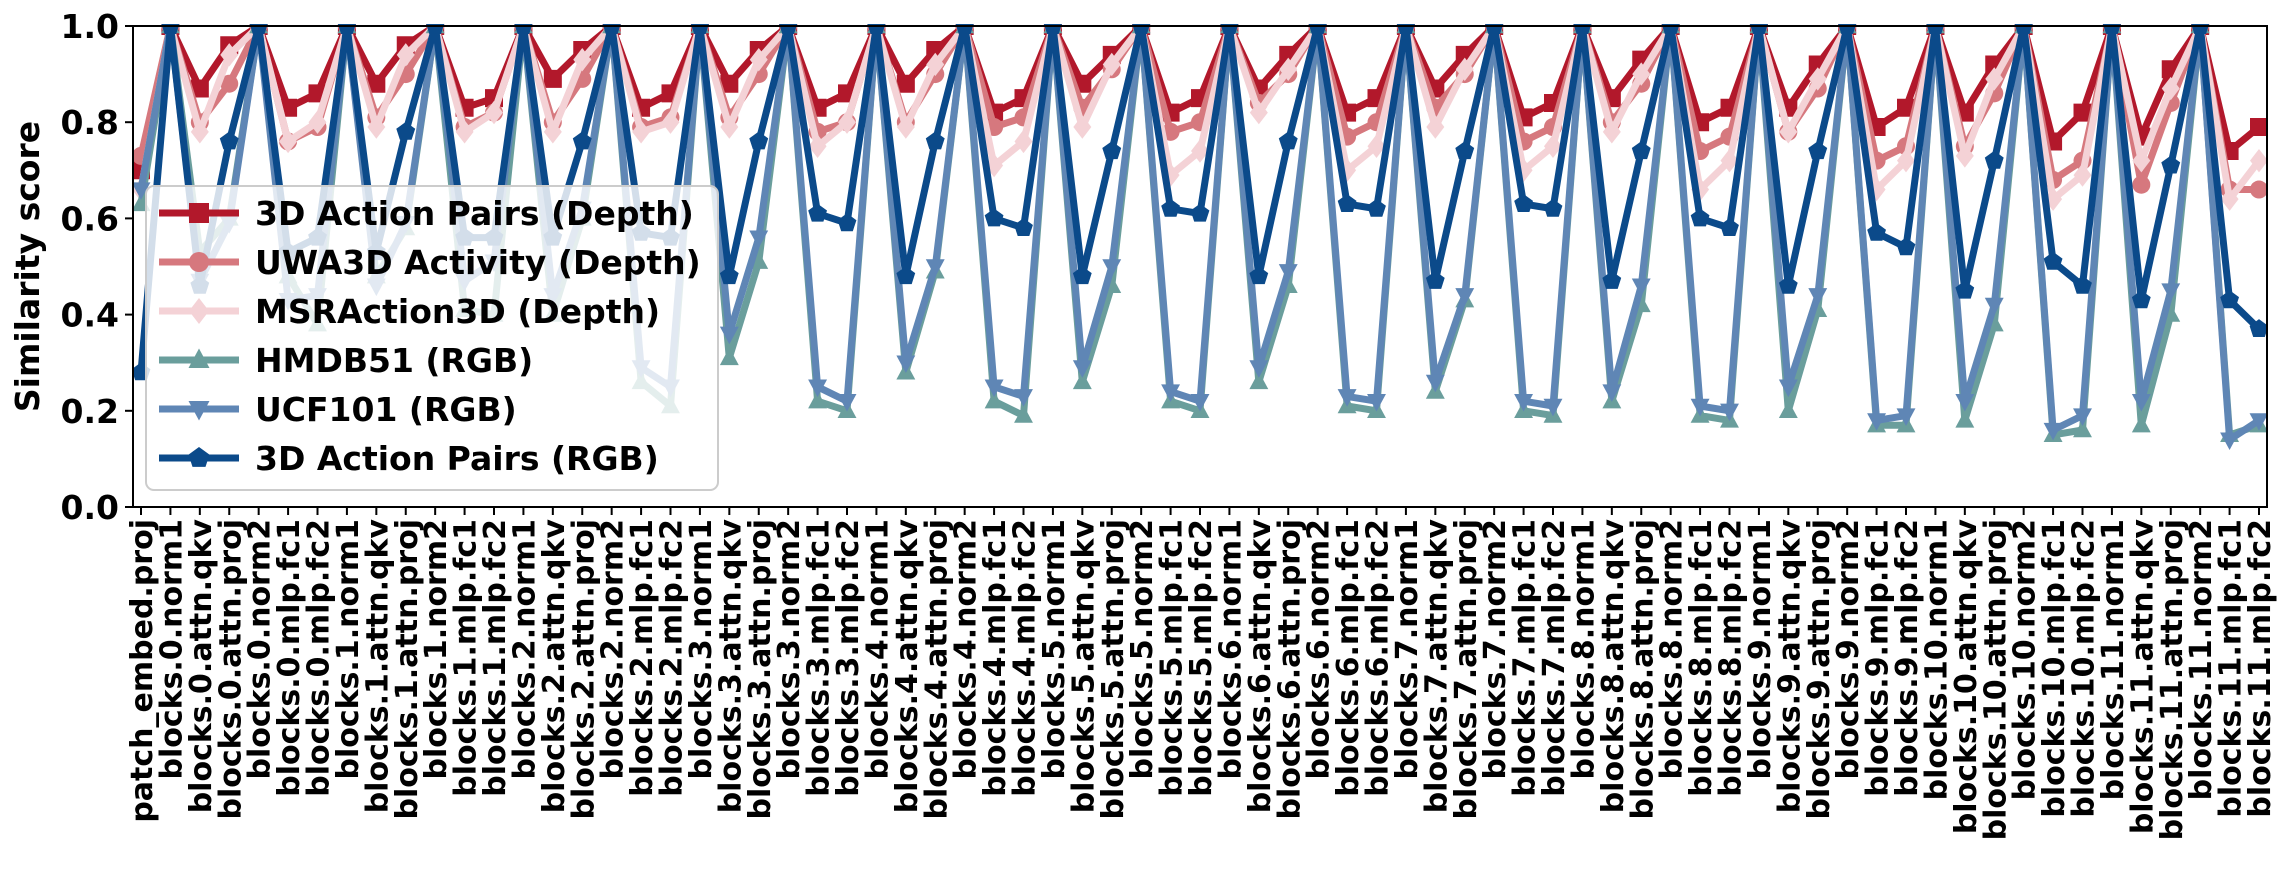 This screenshot has width=2283, height=891. What do you see at coordinates (1319, 649) in the screenshot?
I see `x-tick-label: blocks.6.norm2` at bounding box center [1319, 649].